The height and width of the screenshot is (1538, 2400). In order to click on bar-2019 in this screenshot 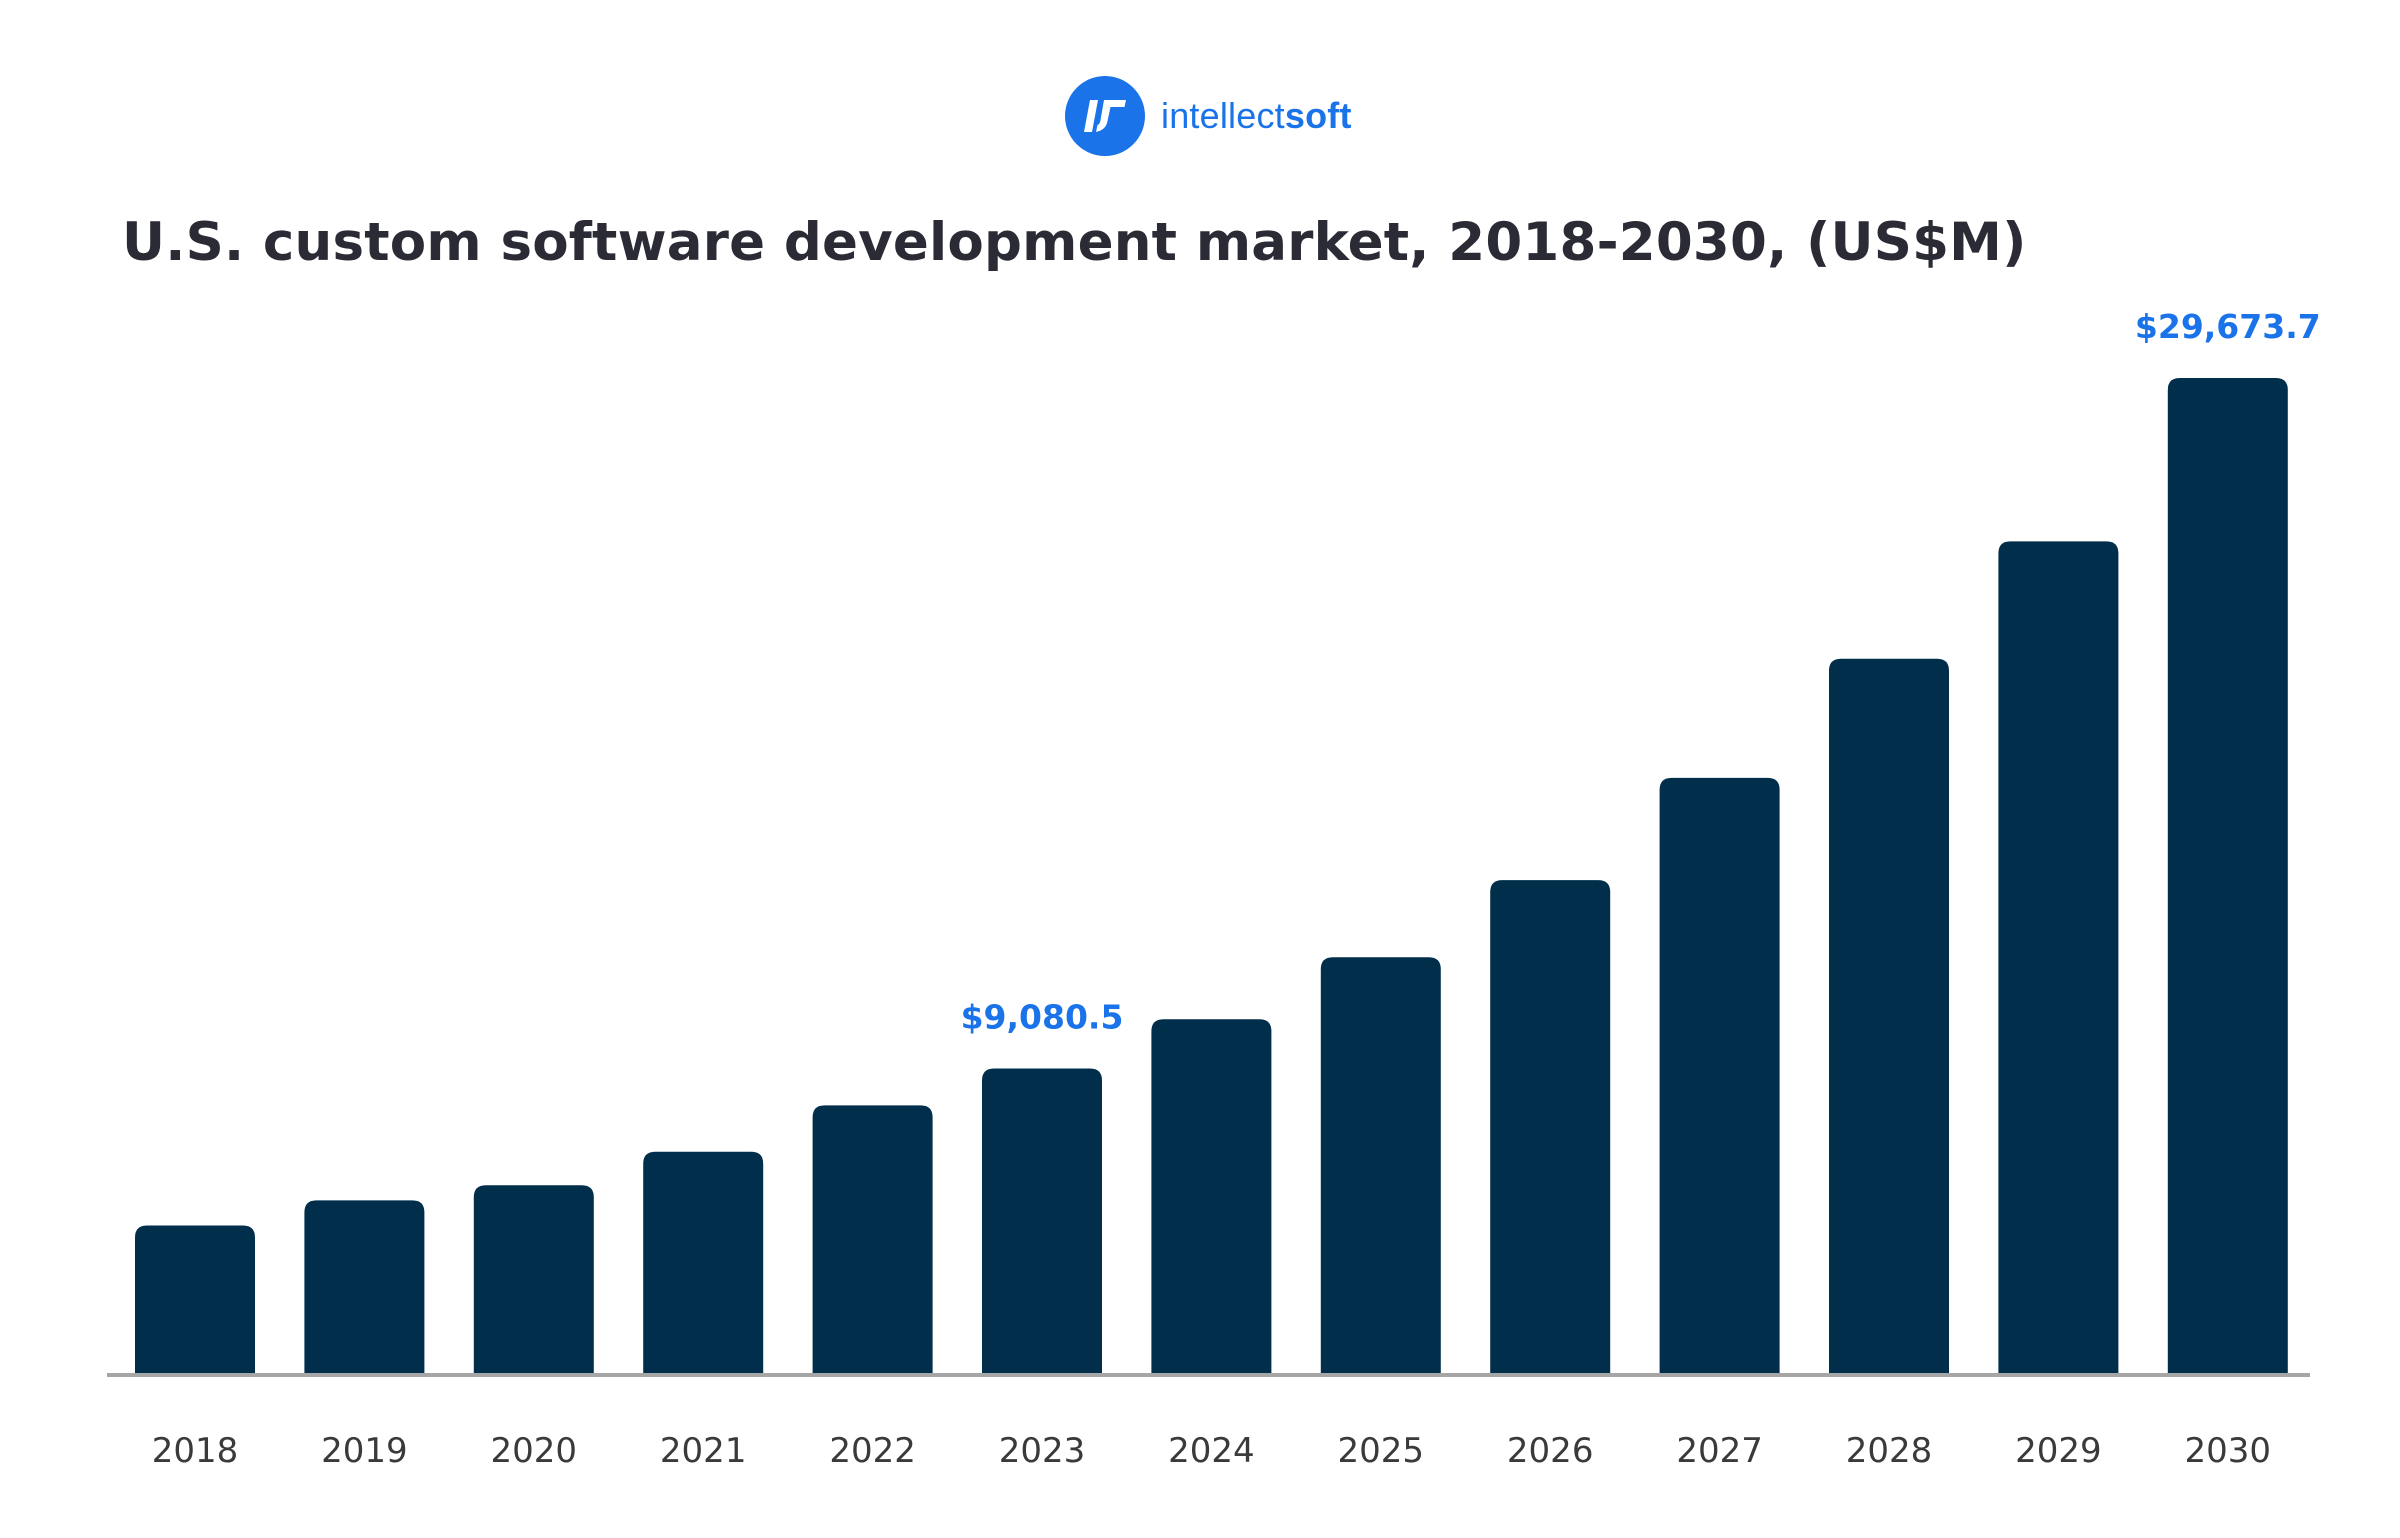, I will do `click(364, 1286)`.